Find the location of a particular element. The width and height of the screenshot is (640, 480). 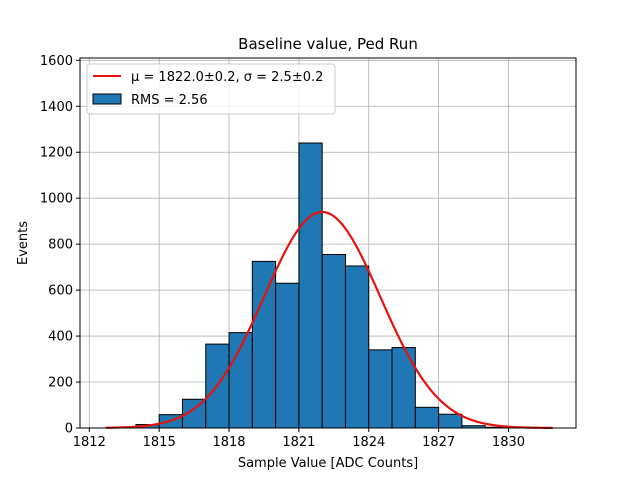

y-tick-label: 1200 is located at coordinates (56, 153).